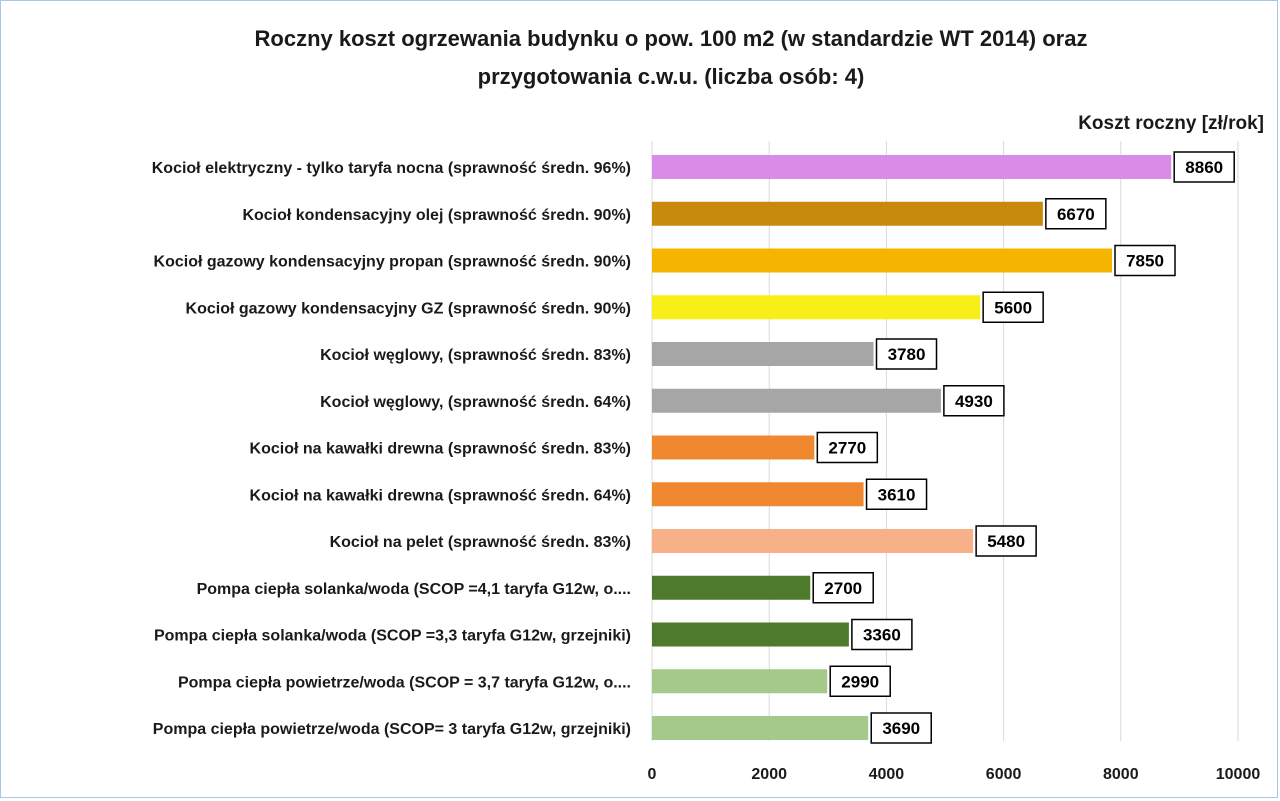 The image size is (1280, 801). I want to click on data-label: 2700, so click(843, 588).